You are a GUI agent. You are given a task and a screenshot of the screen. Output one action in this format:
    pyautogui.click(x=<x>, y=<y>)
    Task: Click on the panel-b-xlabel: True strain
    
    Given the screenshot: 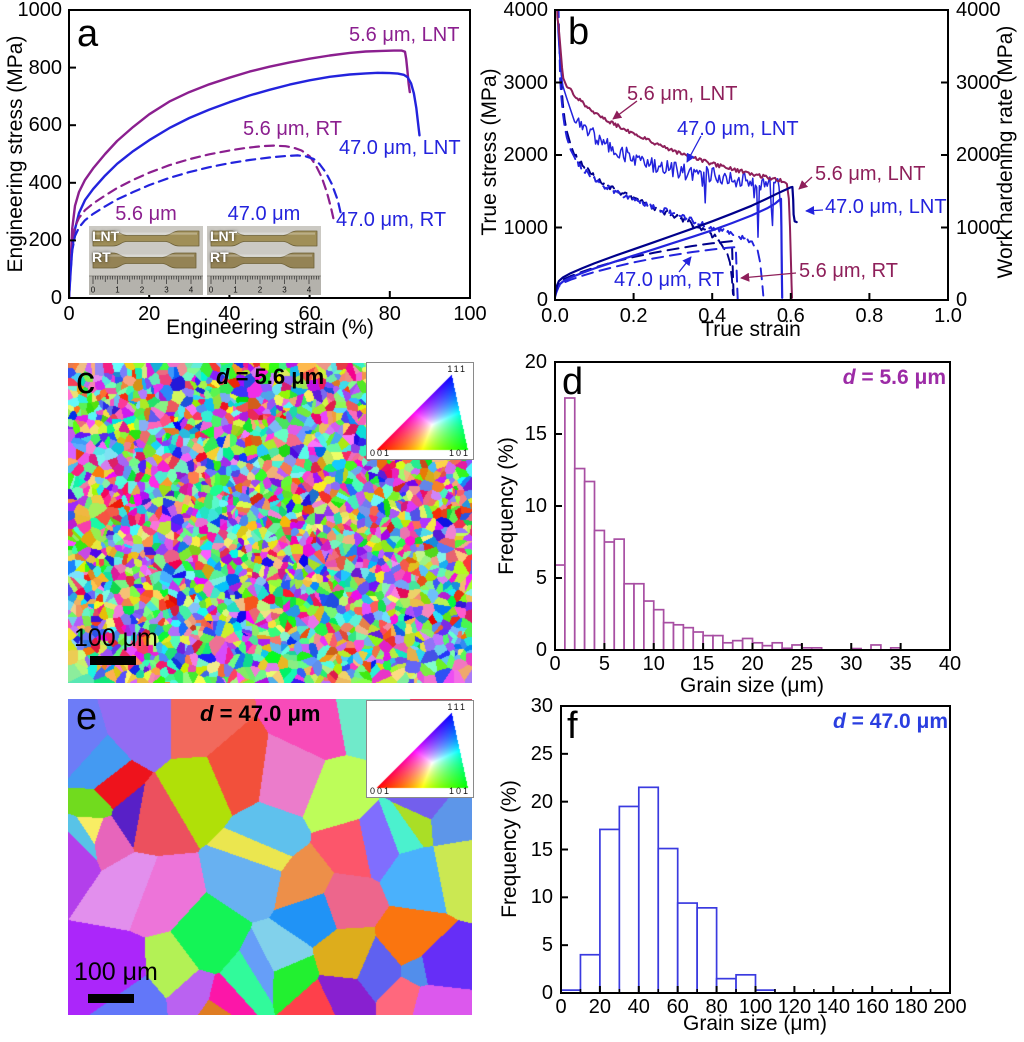 What is the action you would take?
    pyautogui.click(x=751, y=329)
    